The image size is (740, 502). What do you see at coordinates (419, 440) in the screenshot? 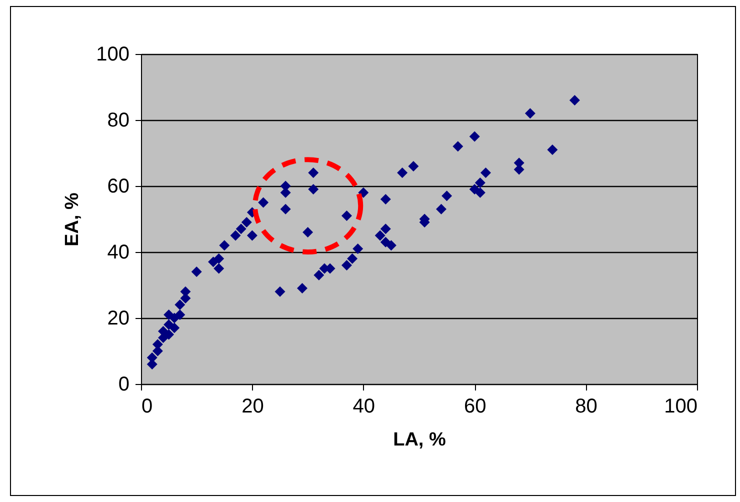
I see `x-axis-title: LA, %` at bounding box center [419, 440].